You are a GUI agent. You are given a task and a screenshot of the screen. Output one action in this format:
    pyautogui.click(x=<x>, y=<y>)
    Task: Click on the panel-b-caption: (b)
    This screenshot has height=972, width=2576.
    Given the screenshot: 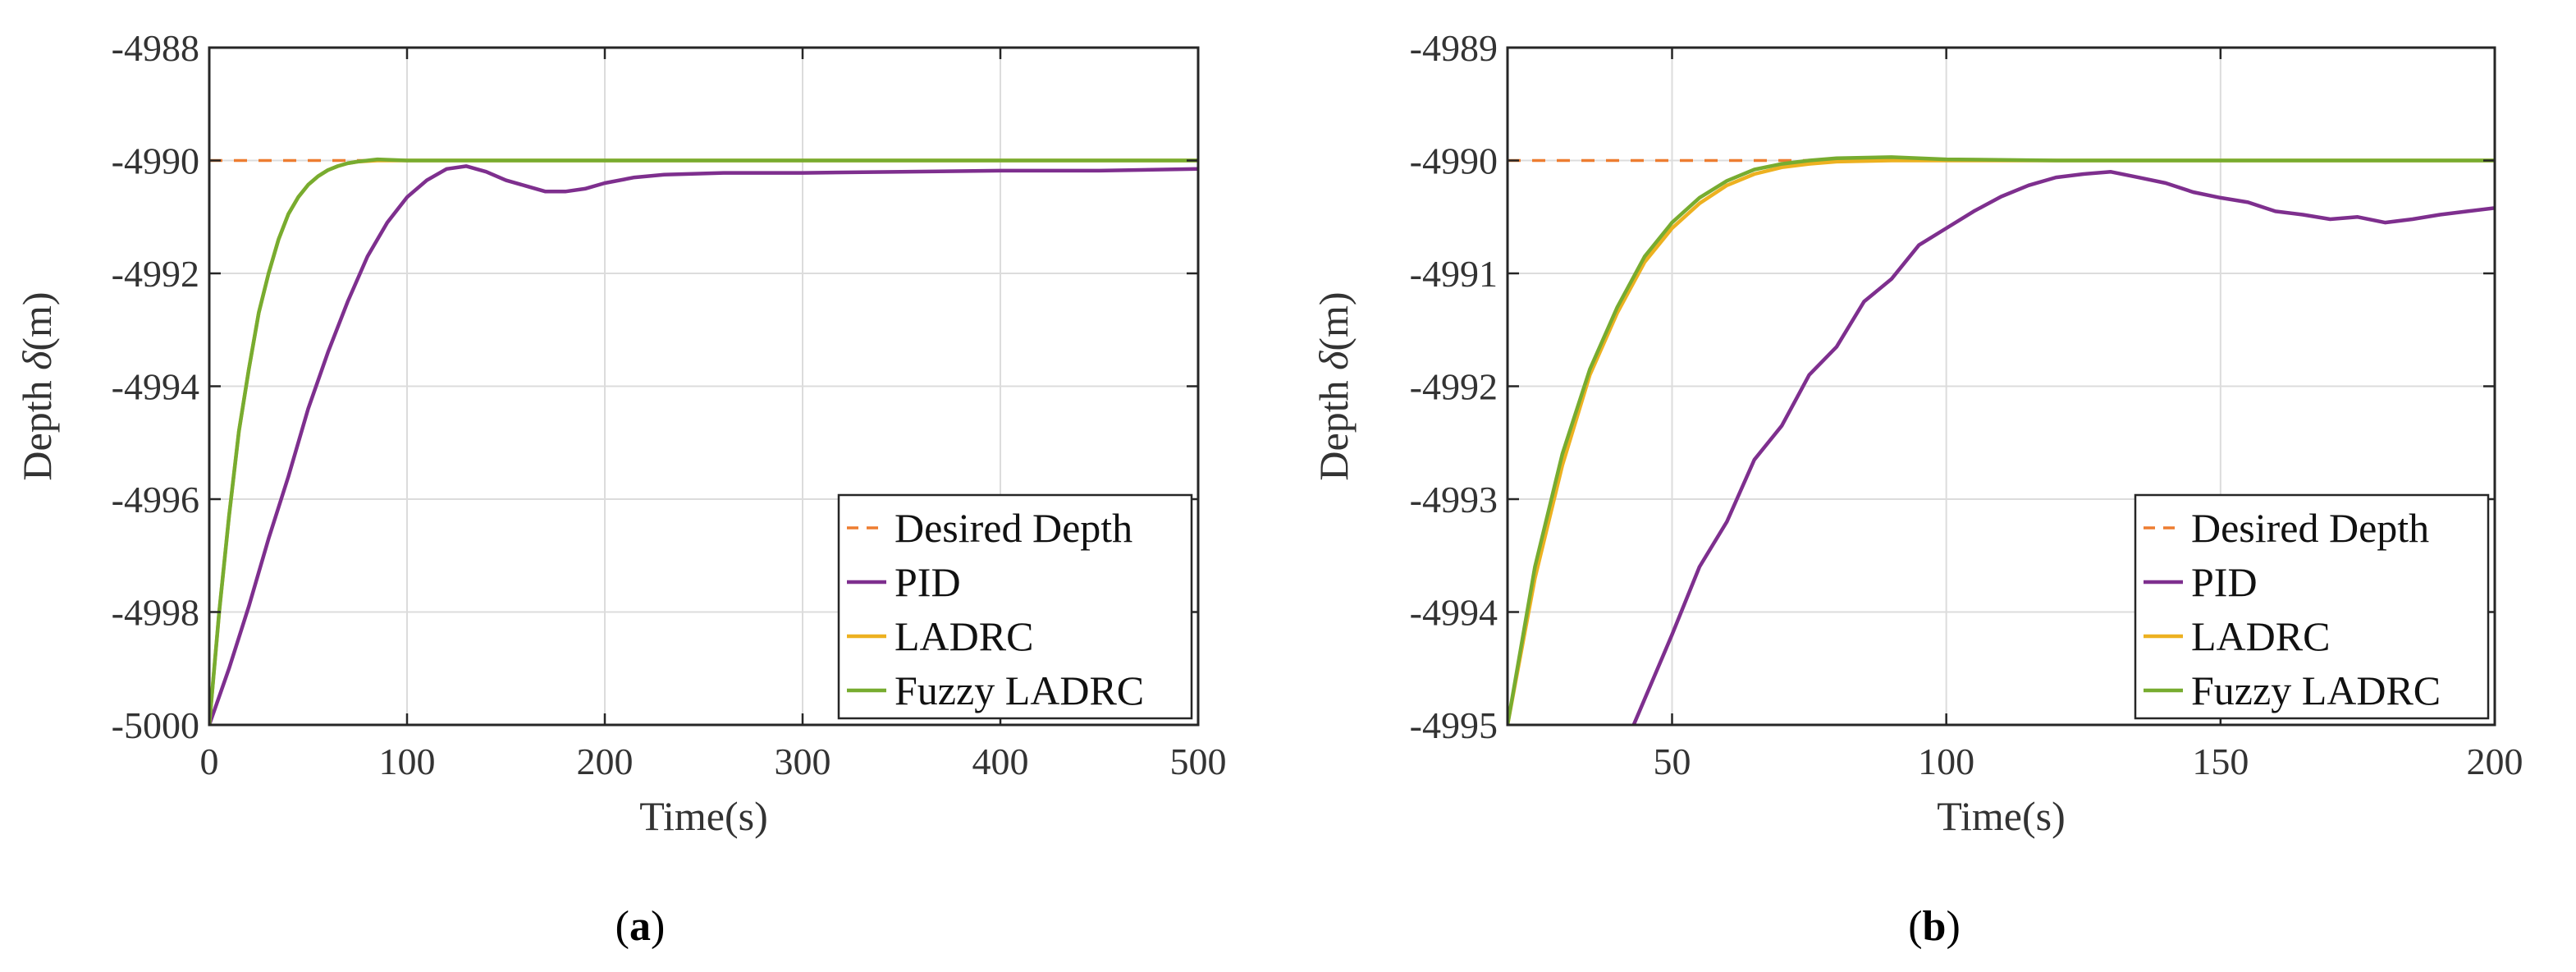 What is the action you would take?
    pyautogui.click(x=1934, y=927)
    